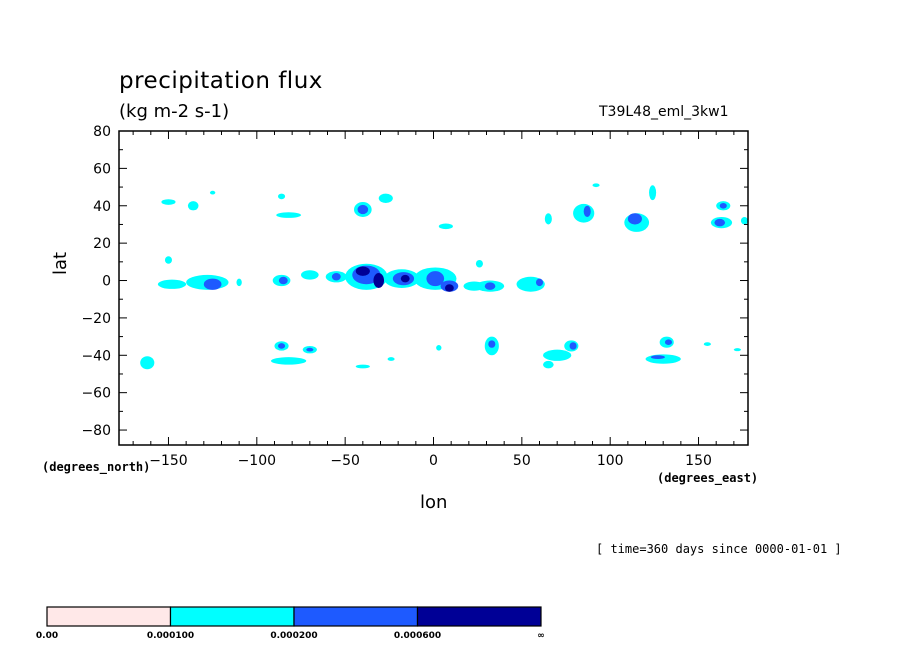 This screenshot has height=654, width=904. What do you see at coordinates (610, 461) in the screenshot?
I see `x-tick-label: 100` at bounding box center [610, 461].